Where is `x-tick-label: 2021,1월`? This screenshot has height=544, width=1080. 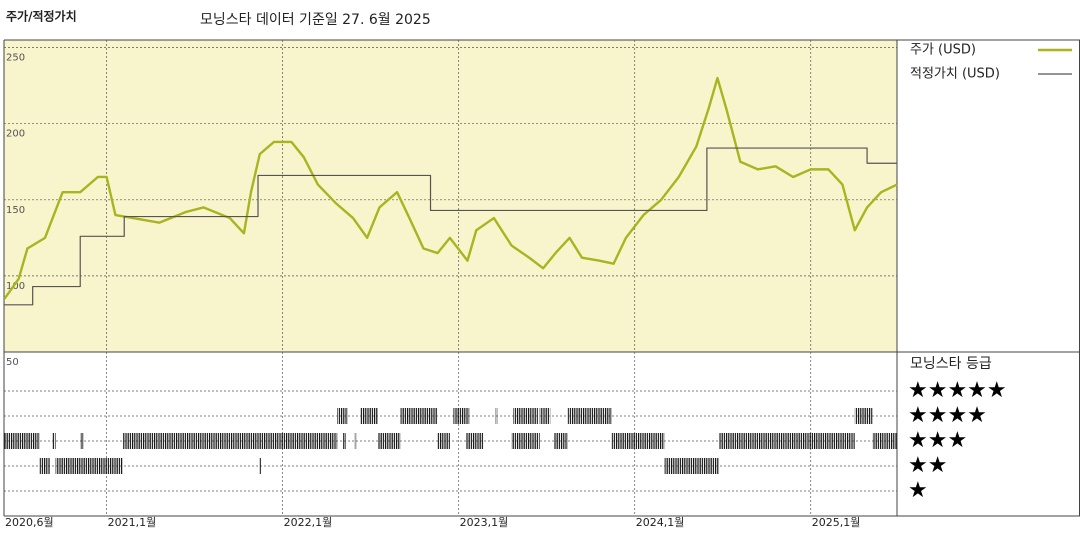
x-tick-label: 2021,1월 is located at coordinates (132, 522).